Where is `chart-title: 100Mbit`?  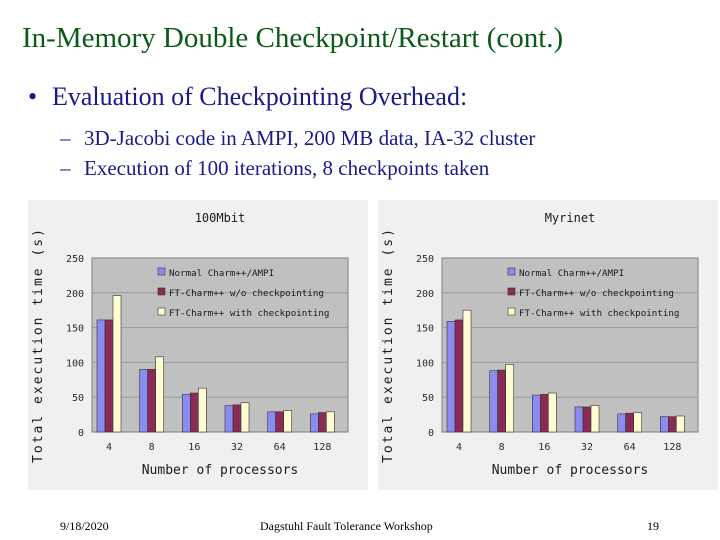
chart-title: 100Mbit is located at coordinates (220, 218).